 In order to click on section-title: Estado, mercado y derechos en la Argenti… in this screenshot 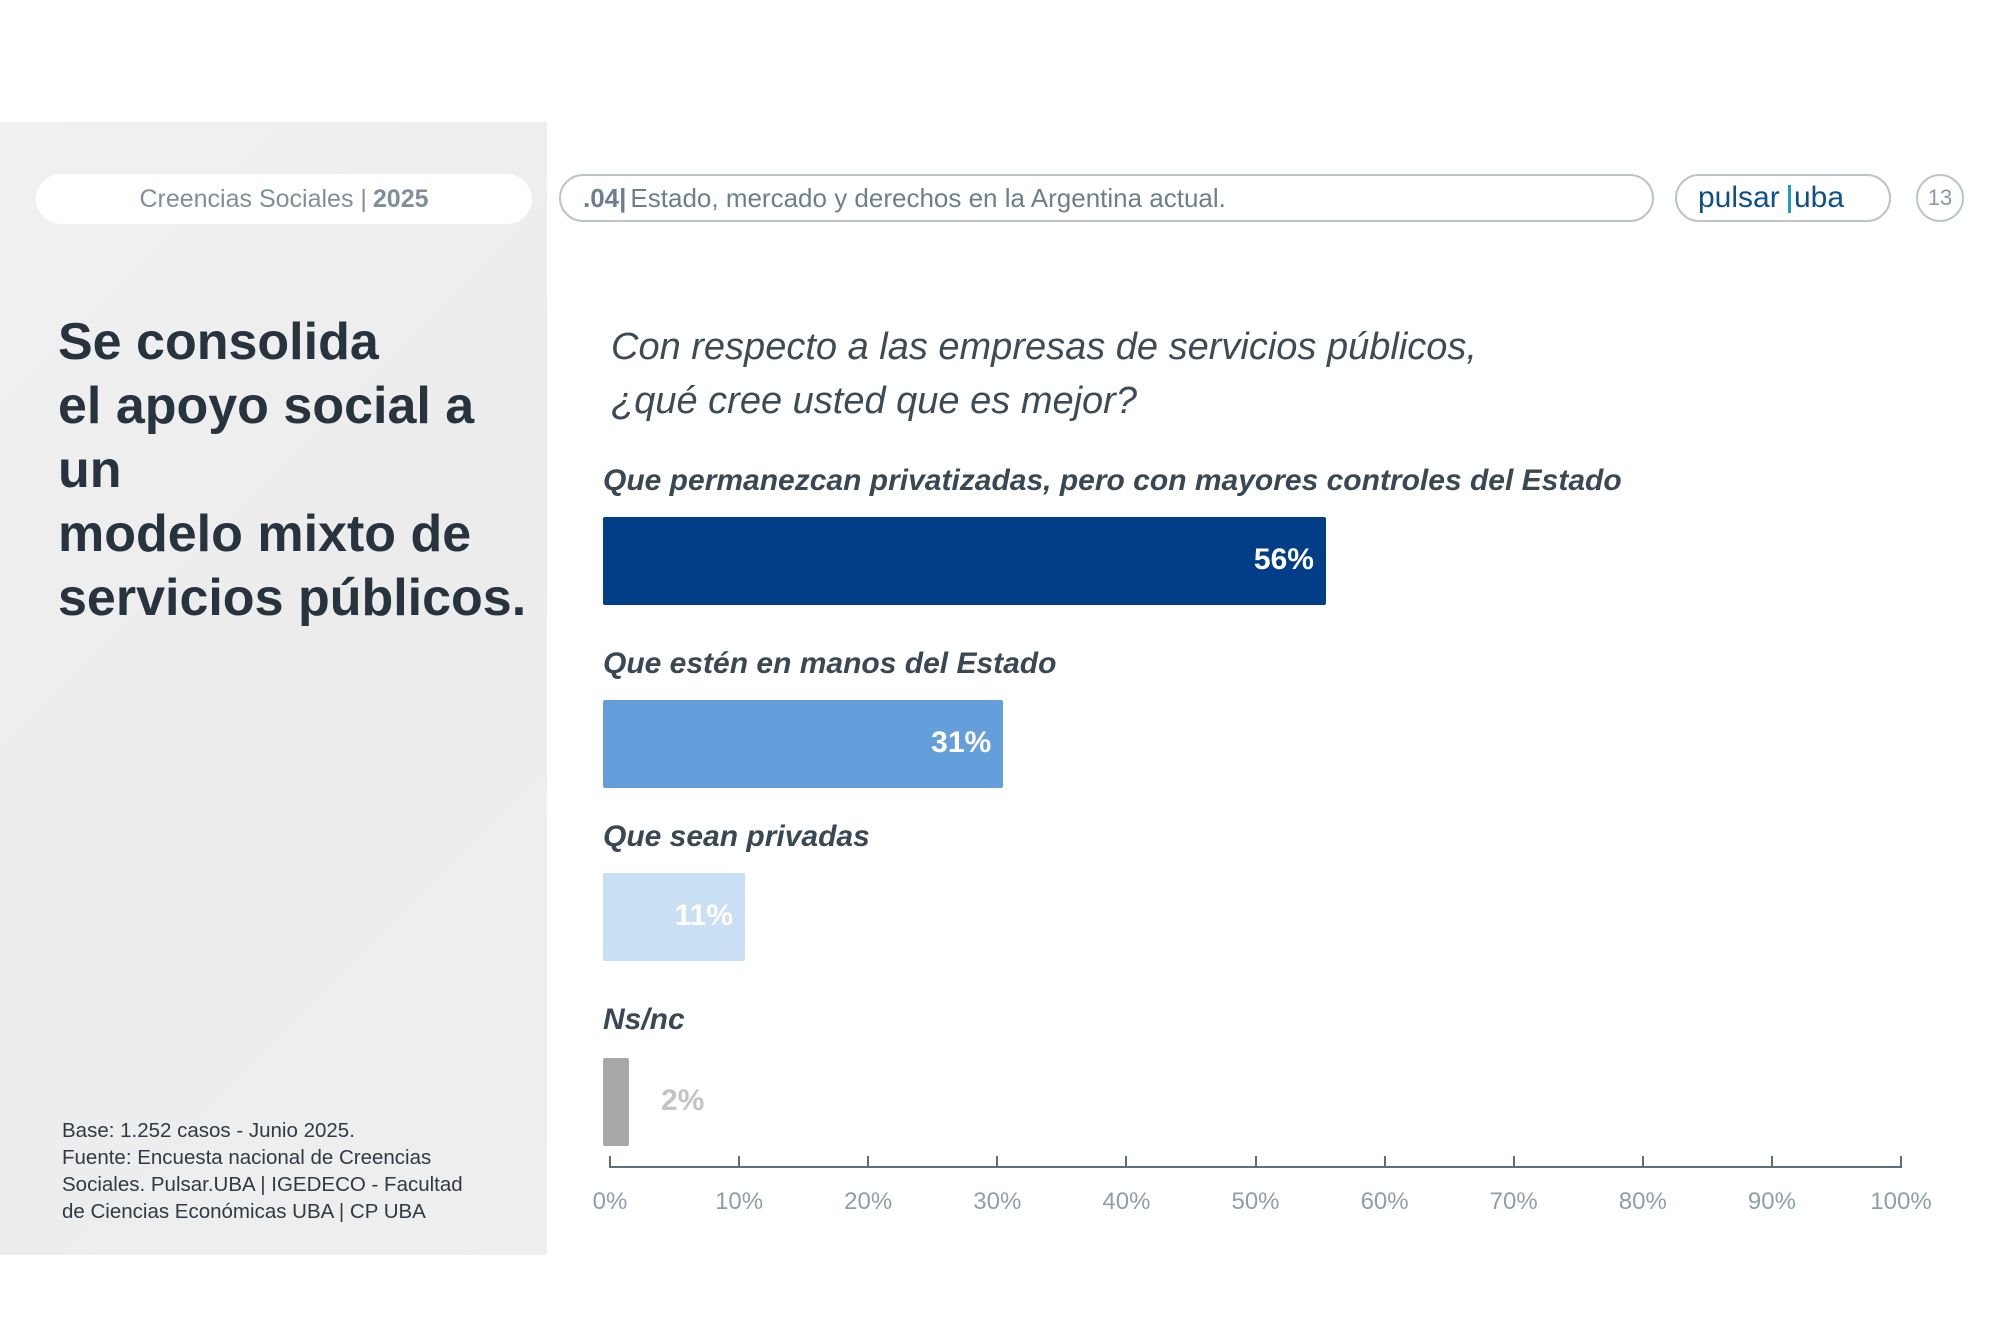, I will do `click(928, 197)`.